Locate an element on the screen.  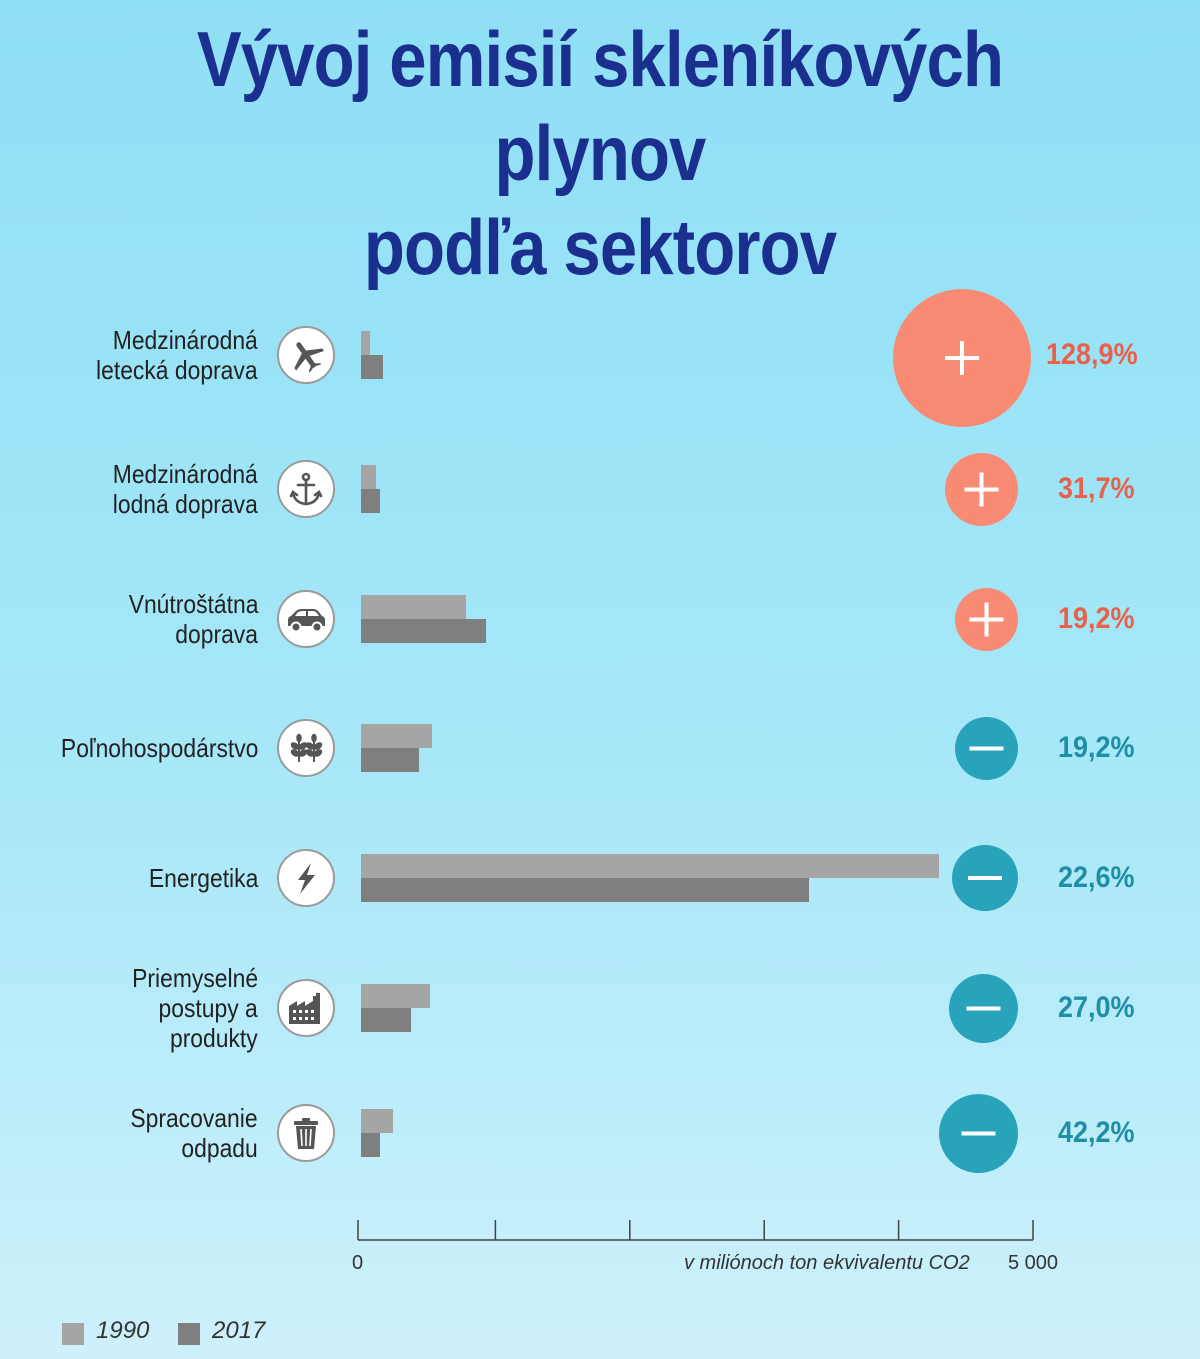
axis-min-label: 0 is located at coordinates (358, 1263).